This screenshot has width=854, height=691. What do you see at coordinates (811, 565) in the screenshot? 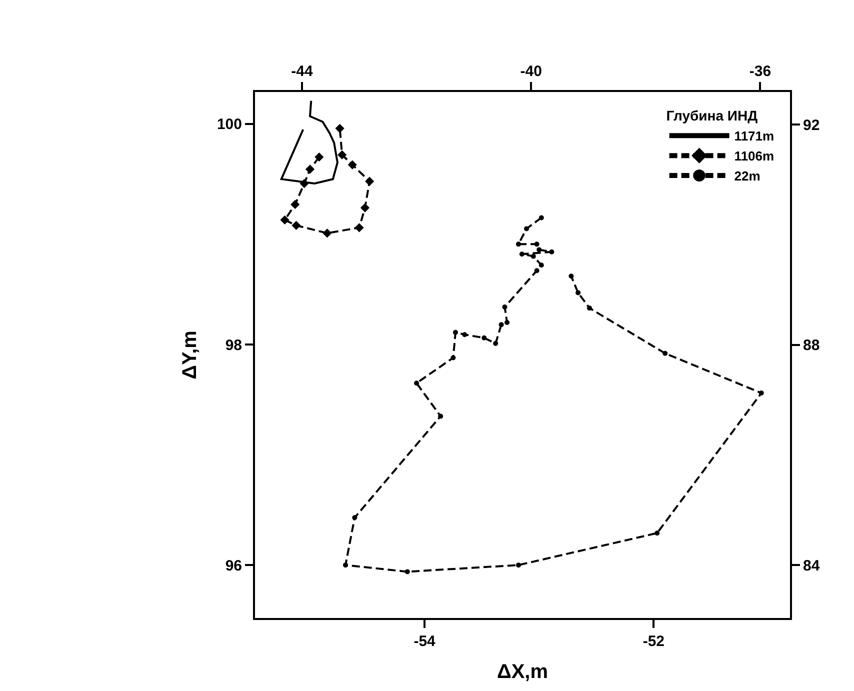
I see `y2-tick-label: 84` at bounding box center [811, 565].